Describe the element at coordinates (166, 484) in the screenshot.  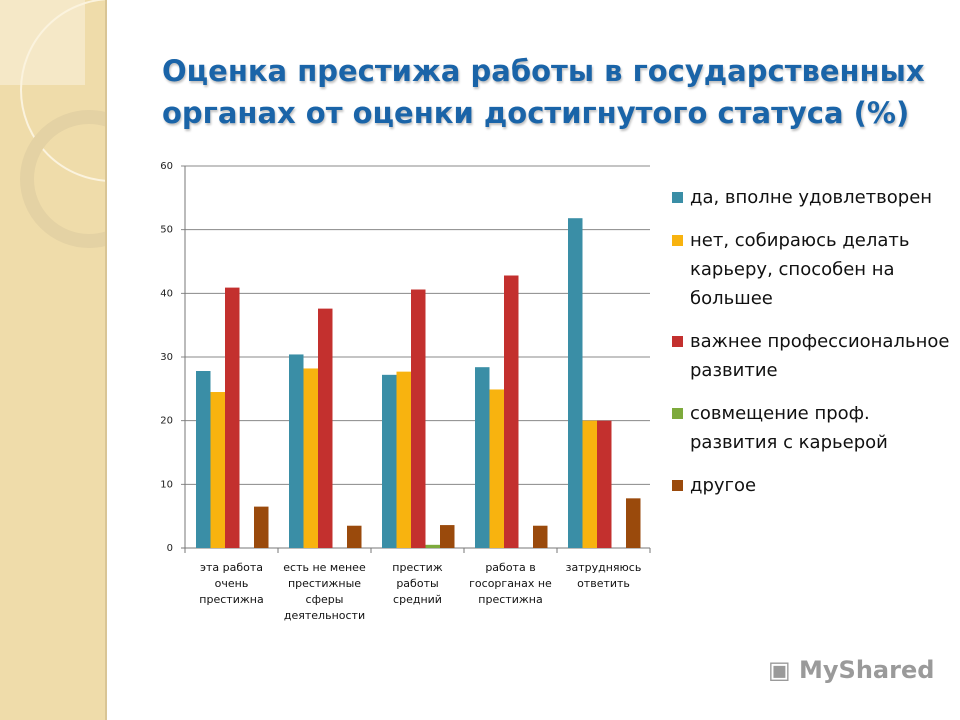
I see `y-tick-label: 10` at that location.